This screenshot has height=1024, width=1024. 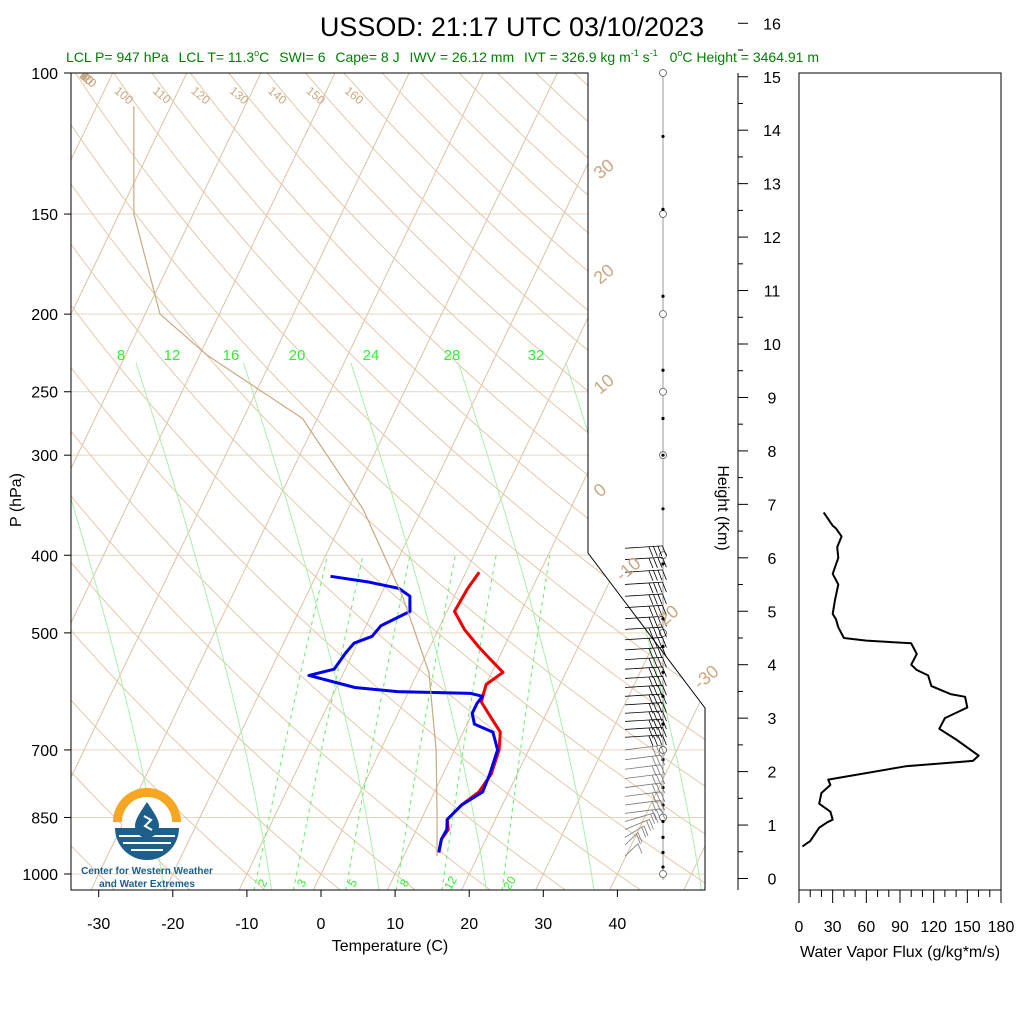 I want to click on height-tick-label: 3, so click(x=772, y=719).